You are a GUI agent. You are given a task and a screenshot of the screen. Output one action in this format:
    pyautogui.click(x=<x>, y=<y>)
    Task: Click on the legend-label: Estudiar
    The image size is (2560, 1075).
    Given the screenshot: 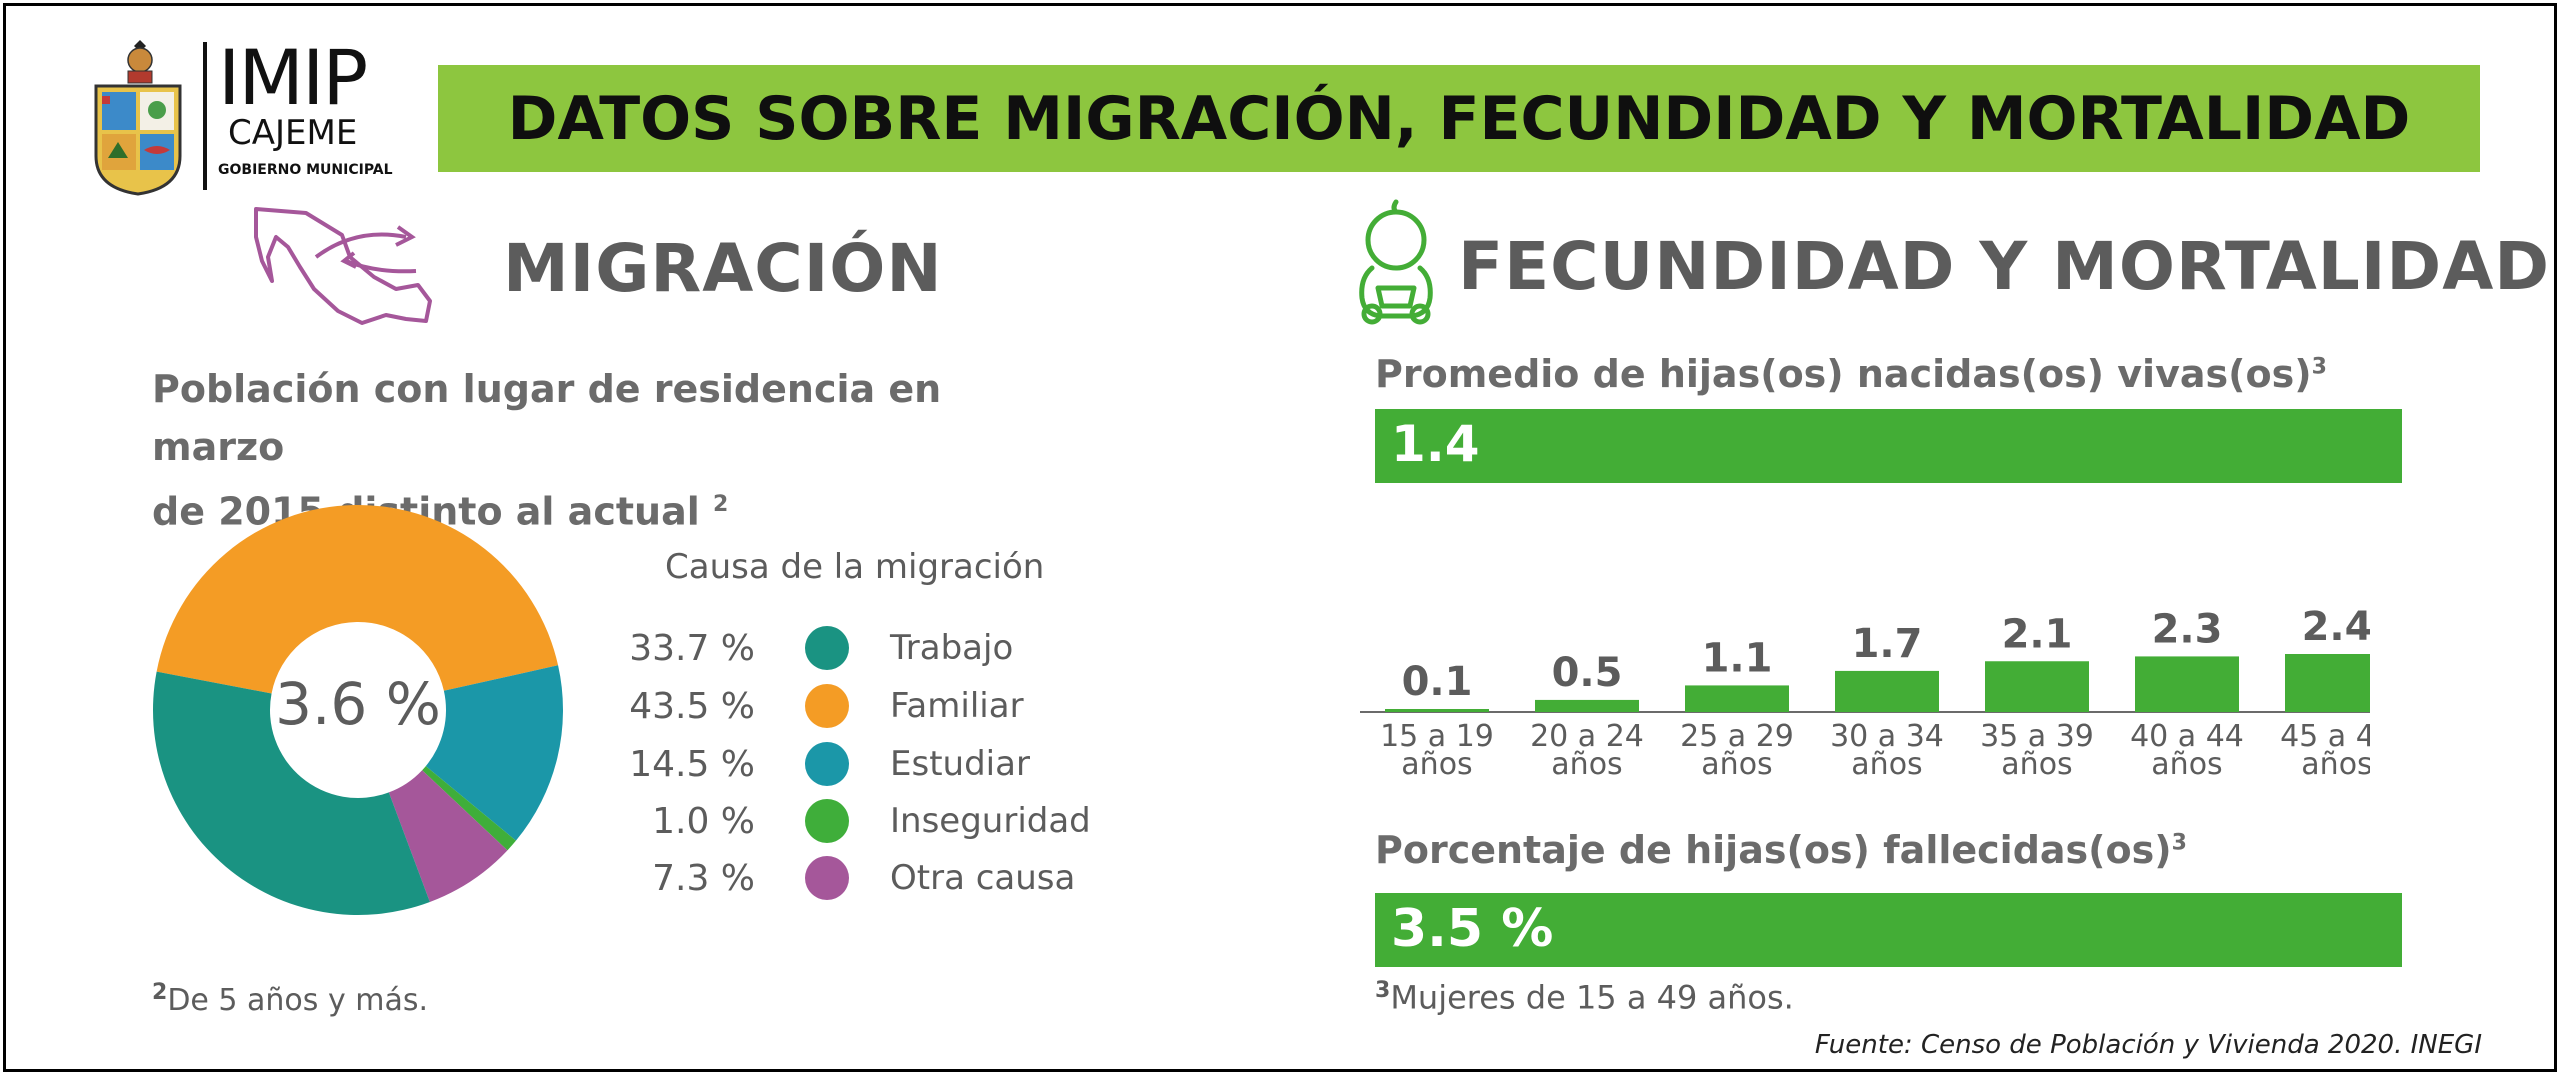 What is the action you would take?
    pyautogui.click(x=960, y=764)
    